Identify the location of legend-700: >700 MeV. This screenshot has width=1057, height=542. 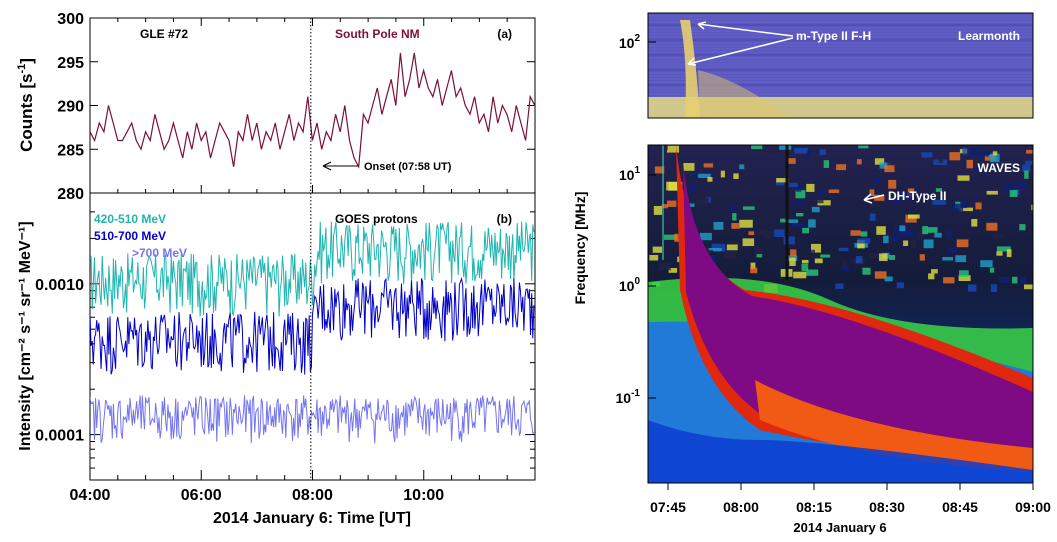
(159, 253).